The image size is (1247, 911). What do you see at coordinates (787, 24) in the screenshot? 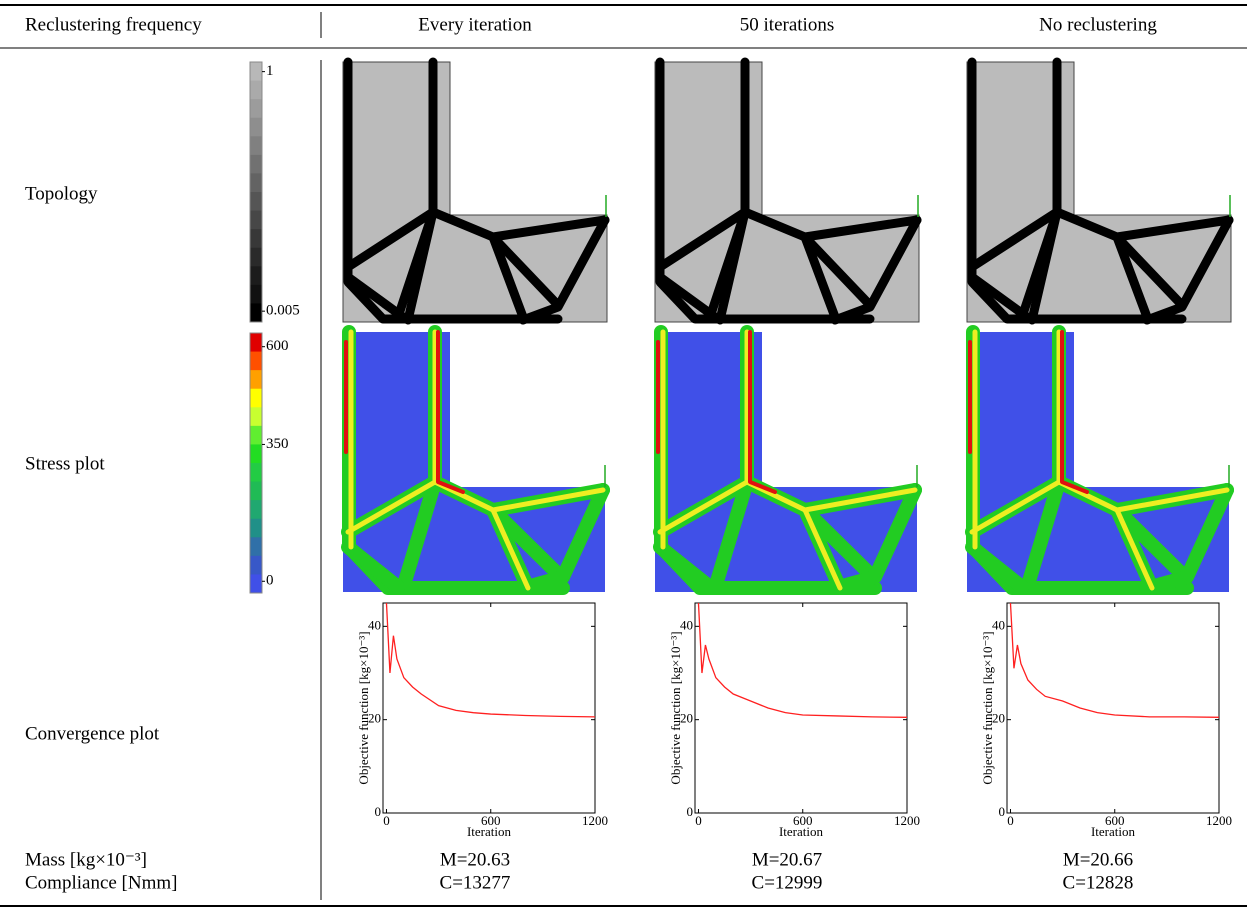
I see `header-cell: 50 iterations` at bounding box center [787, 24].